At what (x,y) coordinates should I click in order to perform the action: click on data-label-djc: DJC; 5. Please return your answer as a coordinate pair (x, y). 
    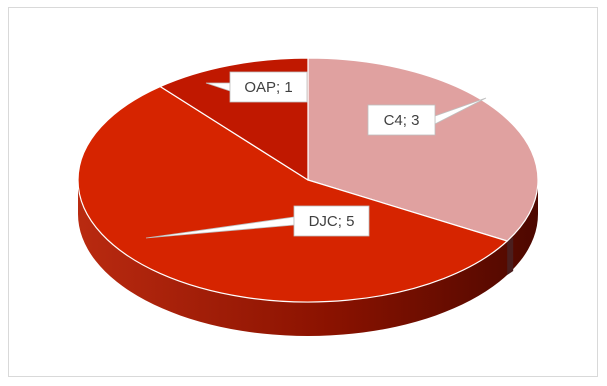
    Looking at the image, I should click on (332, 221).